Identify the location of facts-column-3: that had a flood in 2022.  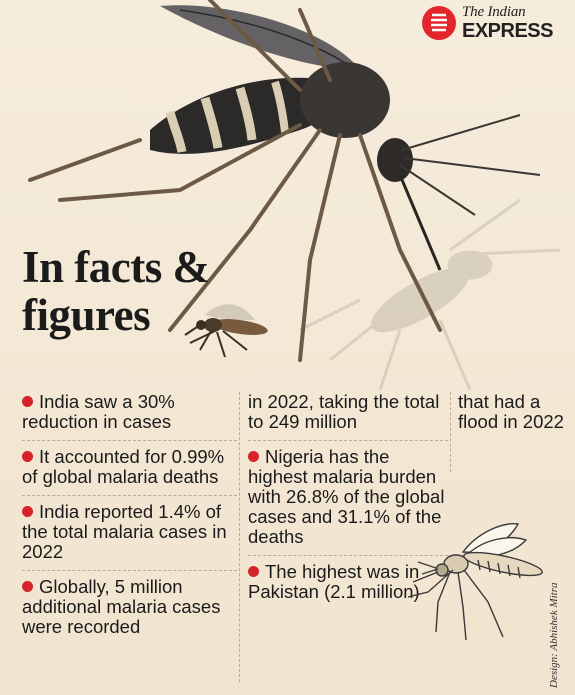
(513, 413).